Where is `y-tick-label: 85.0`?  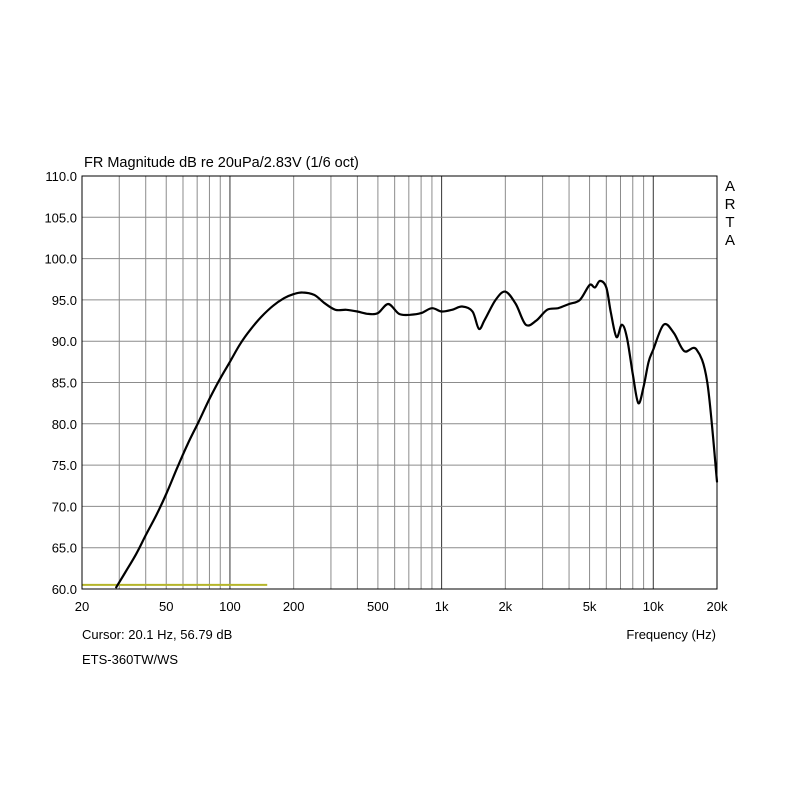
y-tick-label: 85.0 is located at coordinates (64, 383).